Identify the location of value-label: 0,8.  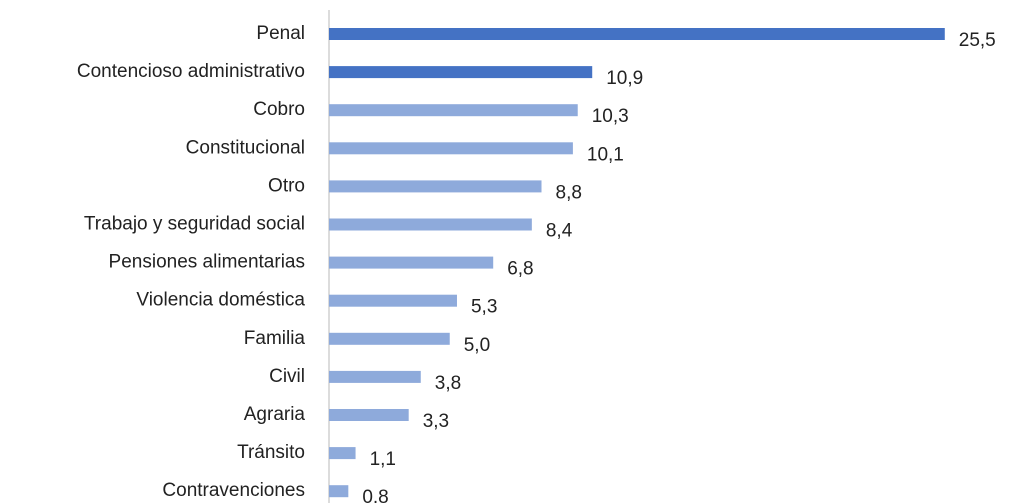
(375, 495).